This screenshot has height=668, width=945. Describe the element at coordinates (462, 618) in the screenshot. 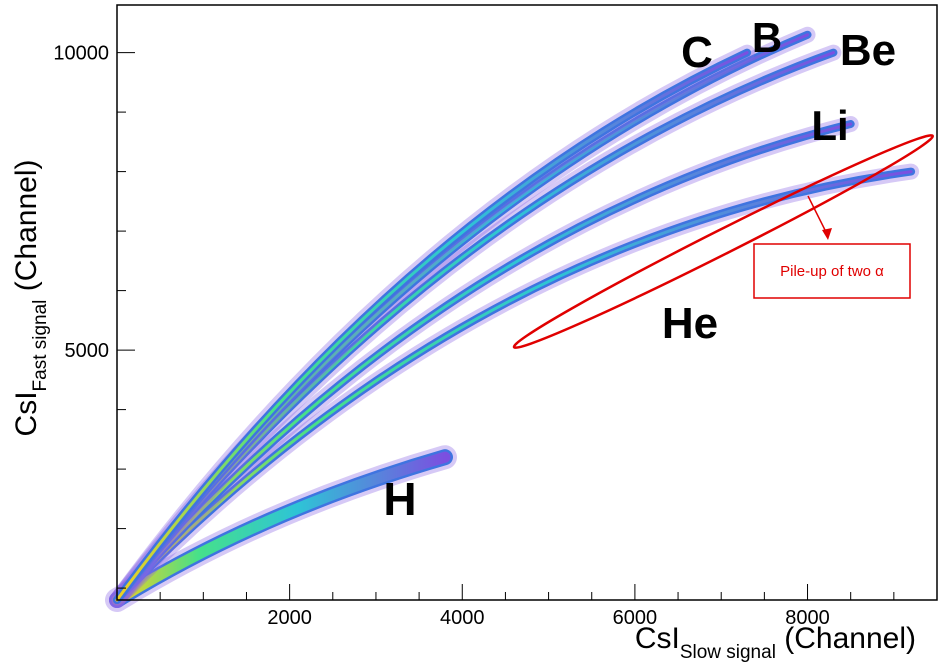

I see `x-tick-label: 4000` at that location.